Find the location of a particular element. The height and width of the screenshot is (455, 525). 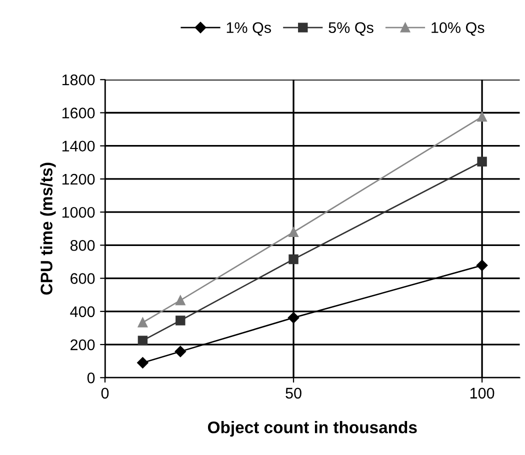

legend-label: 5% Qs is located at coordinates (351, 29).